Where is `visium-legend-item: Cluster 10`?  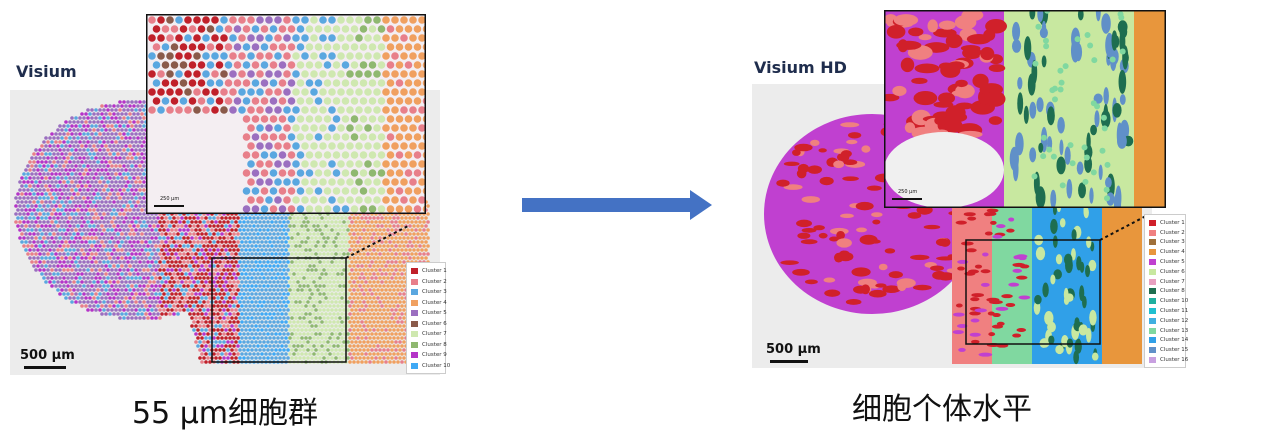
visium-legend-item: Cluster 10 is located at coordinates (430, 366).